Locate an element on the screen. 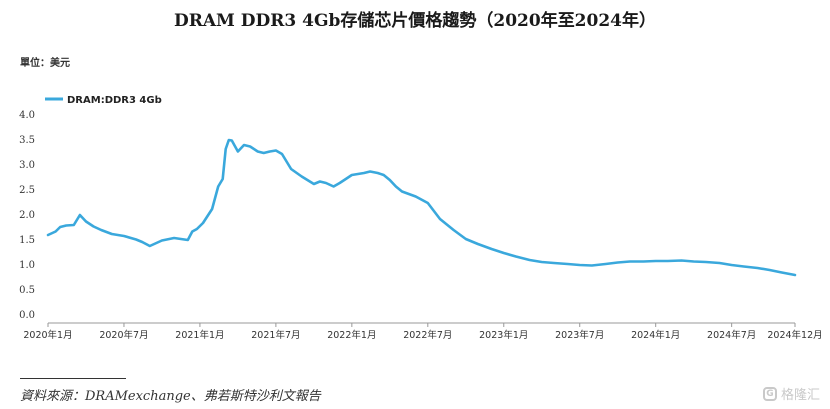 Image resolution: width=830 pixels, height=409 pixels. legend-label: DRAM:DDR3 4Gb is located at coordinates (114, 100).